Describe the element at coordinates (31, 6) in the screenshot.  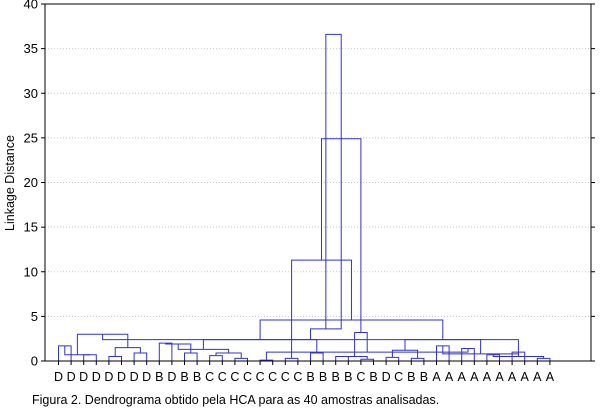
I see `y-tick-label: 40` at that location.